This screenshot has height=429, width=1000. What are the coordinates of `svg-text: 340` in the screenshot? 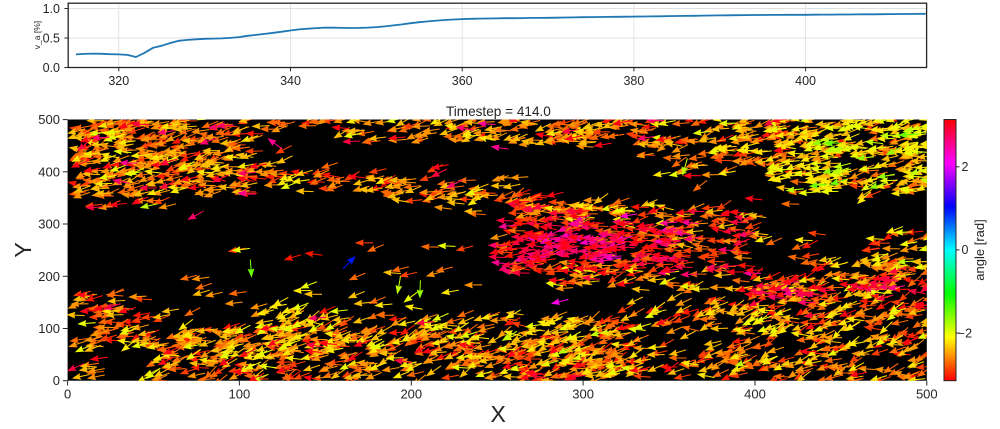 It's located at (290, 81).